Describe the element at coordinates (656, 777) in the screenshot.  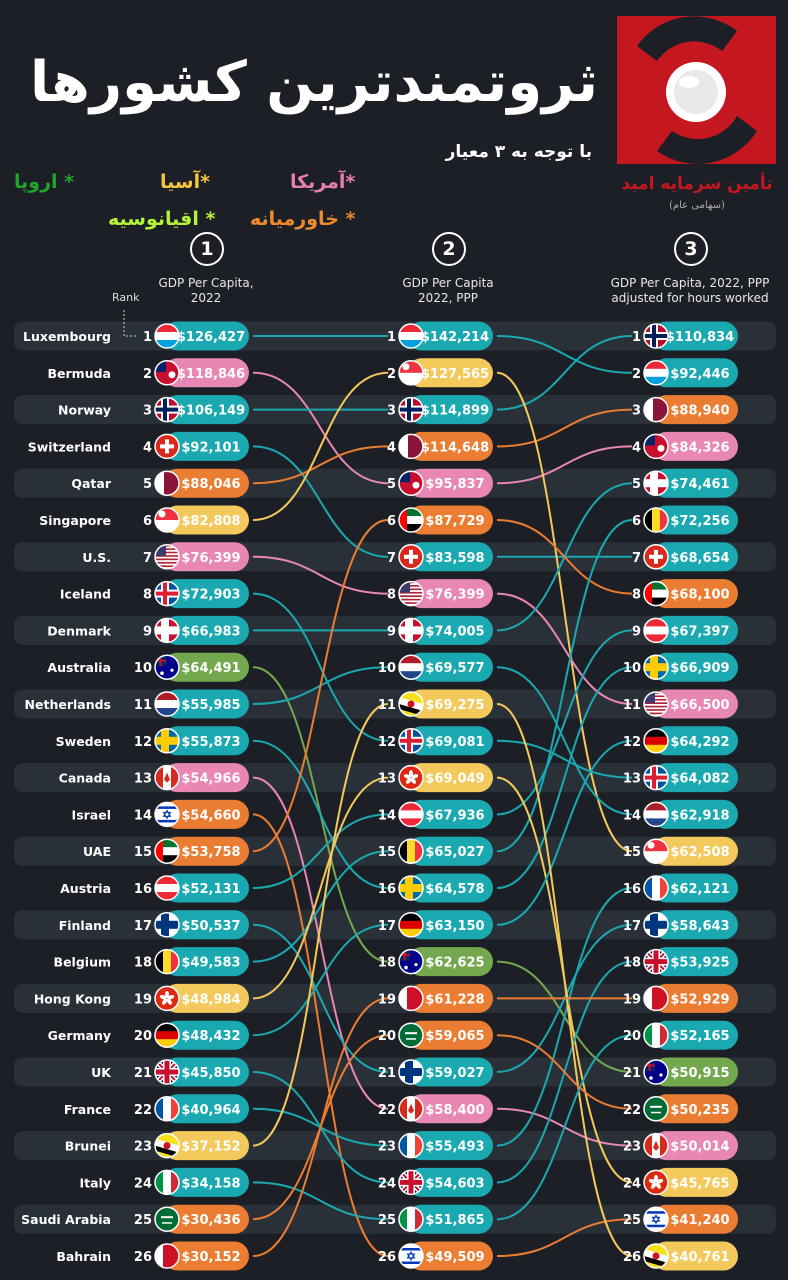
I see `iceland-flag-icon` at that location.